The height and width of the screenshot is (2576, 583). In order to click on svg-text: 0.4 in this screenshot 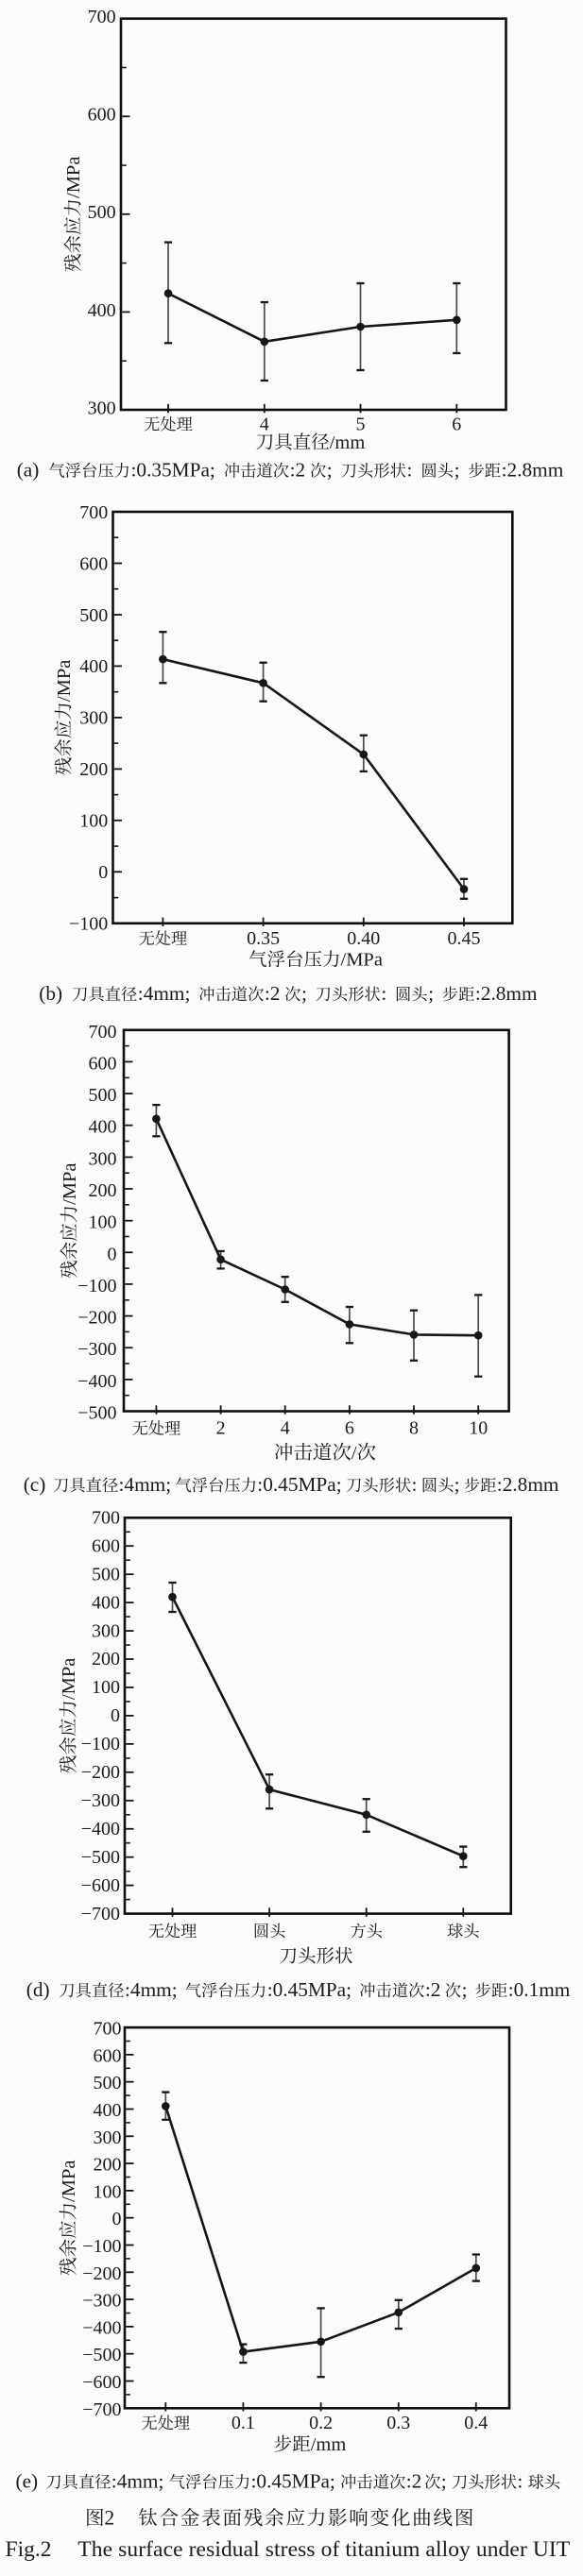, I will do `click(476, 2423)`.